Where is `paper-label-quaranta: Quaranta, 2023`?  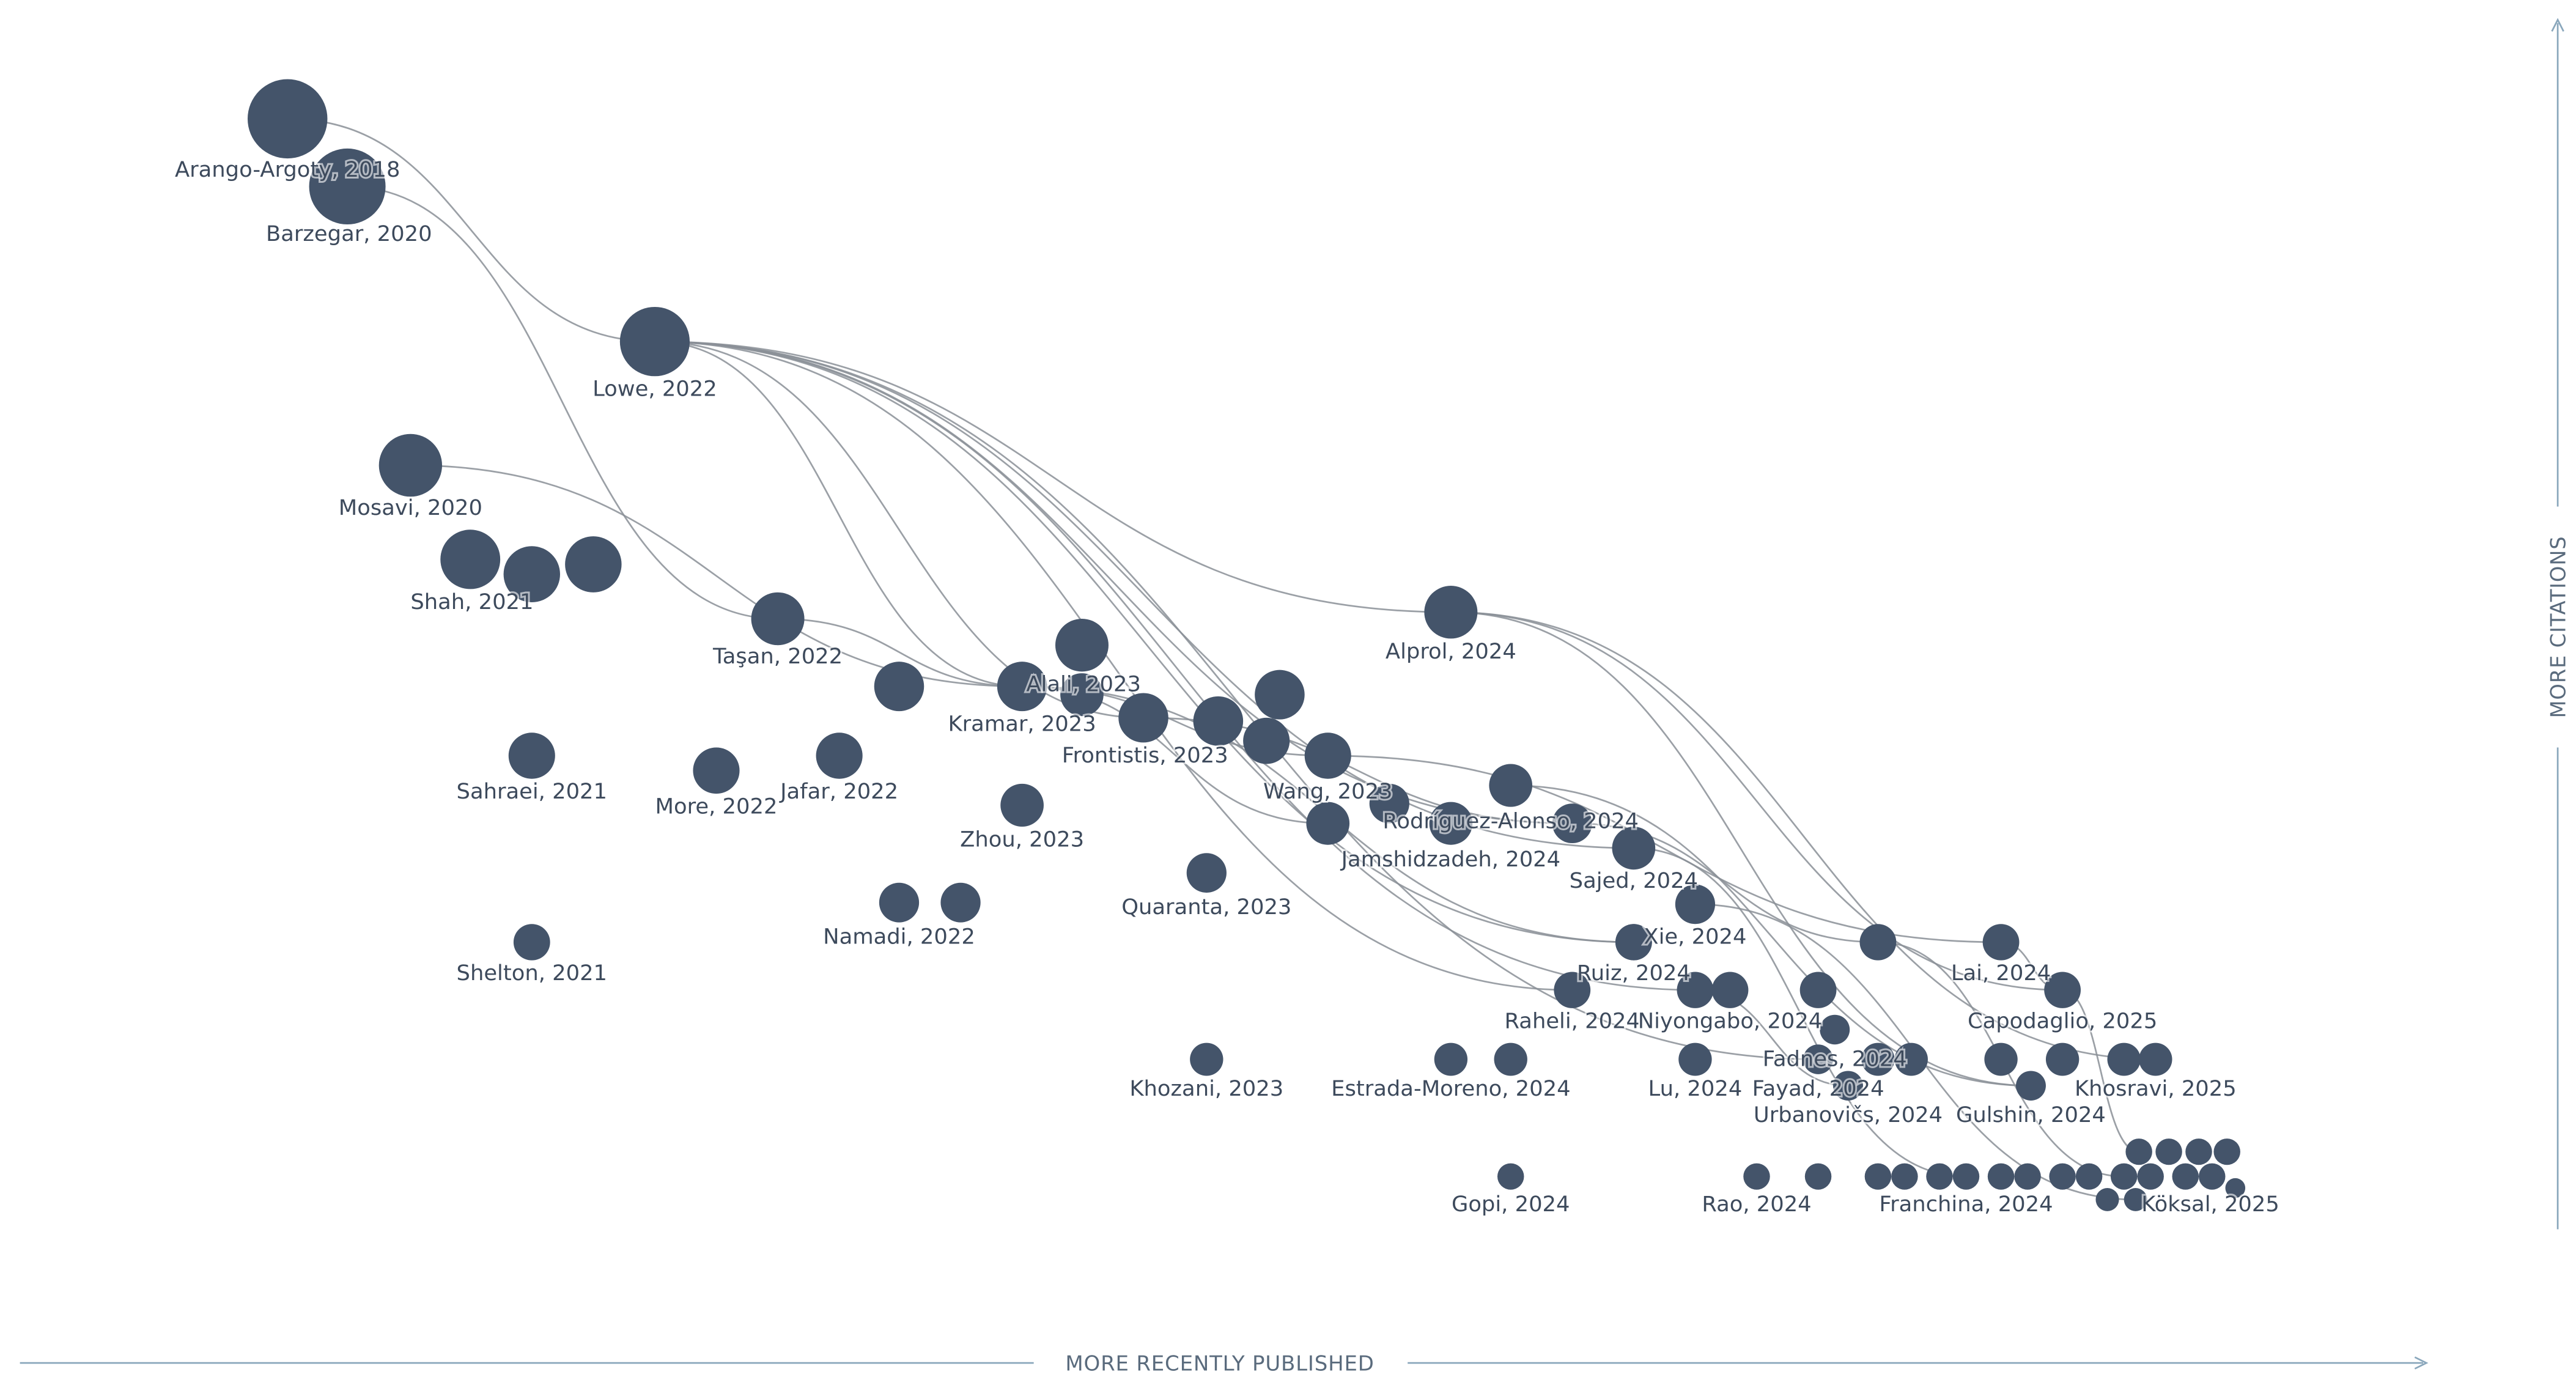 paper-label-quaranta: Quaranta, 2023 is located at coordinates (1206, 908).